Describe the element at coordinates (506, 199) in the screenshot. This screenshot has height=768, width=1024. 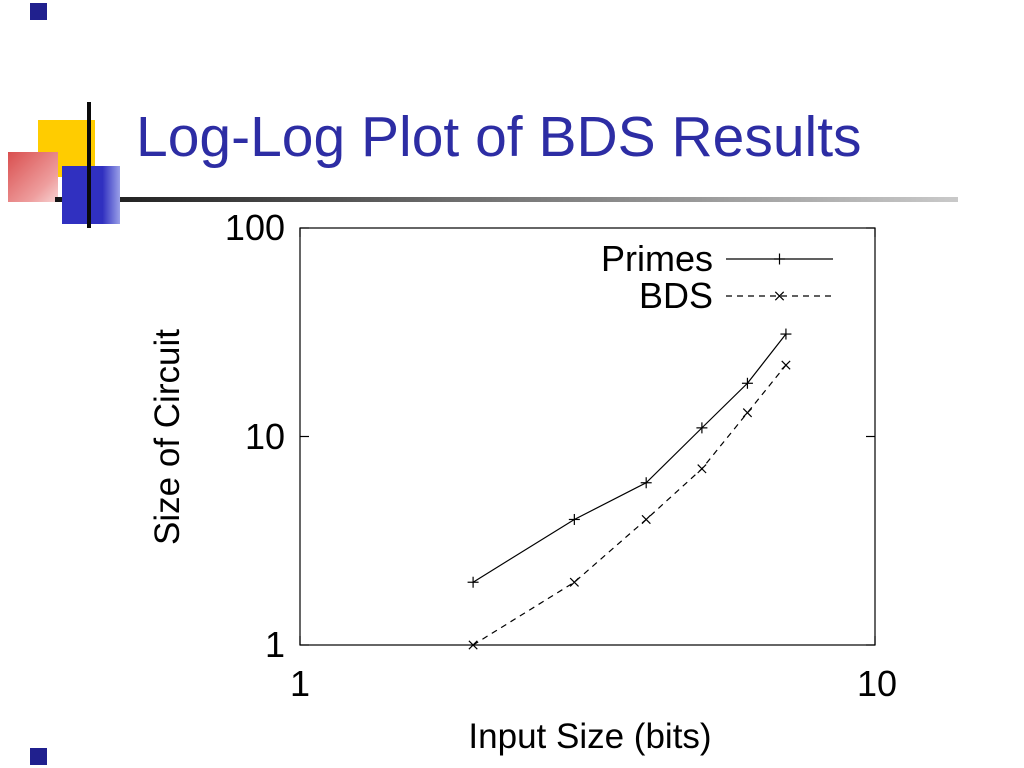
I see `title-rule-line` at that location.